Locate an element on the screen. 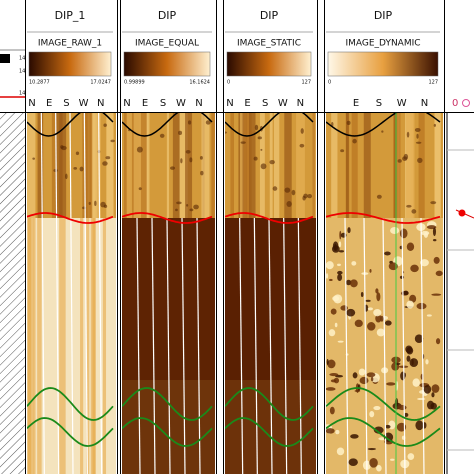 This screenshot has width=474, height=474. image-name: IMAGE_STATIC is located at coordinates (269, 44).